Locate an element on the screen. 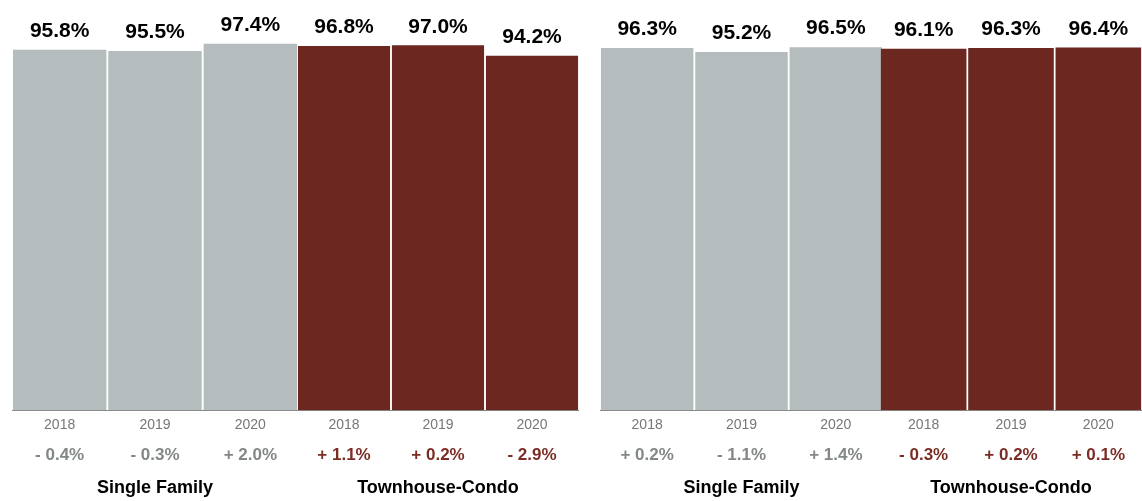 The height and width of the screenshot is (501, 1142). text: - 0.4% is located at coordinates (60, 454).